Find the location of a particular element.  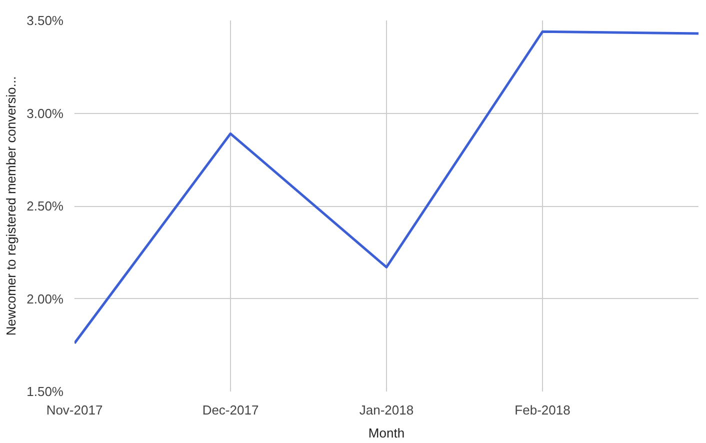

x-tick-label: Feb-2018 is located at coordinates (542, 410).